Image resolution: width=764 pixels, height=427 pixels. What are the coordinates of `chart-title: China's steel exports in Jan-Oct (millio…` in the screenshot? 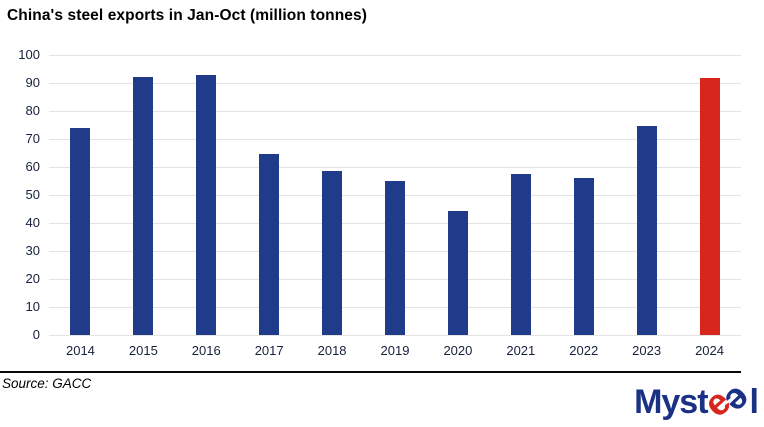 It's located at (187, 15).